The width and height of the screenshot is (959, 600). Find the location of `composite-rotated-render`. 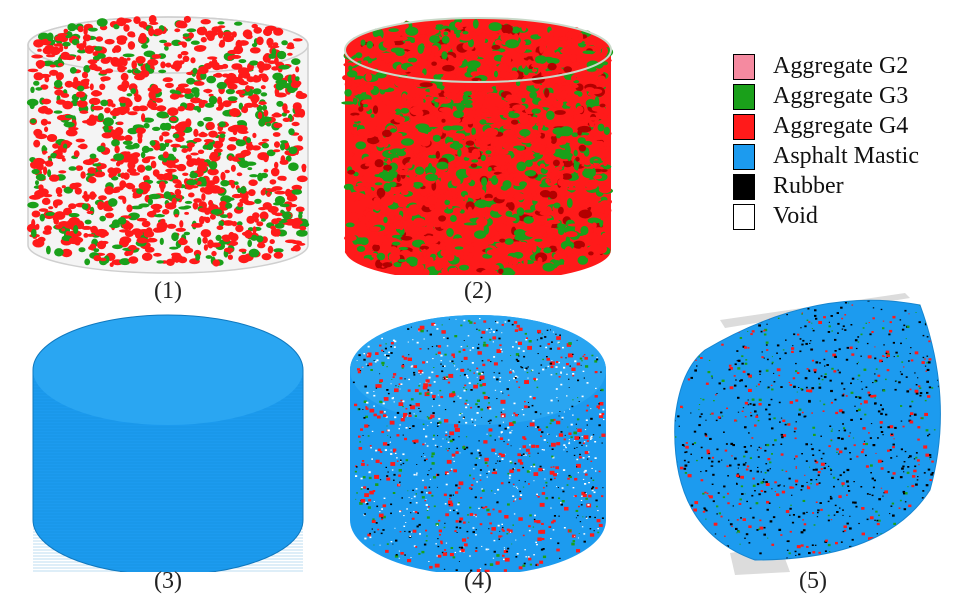

composite-rotated-render is located at coordinates (807, 434).